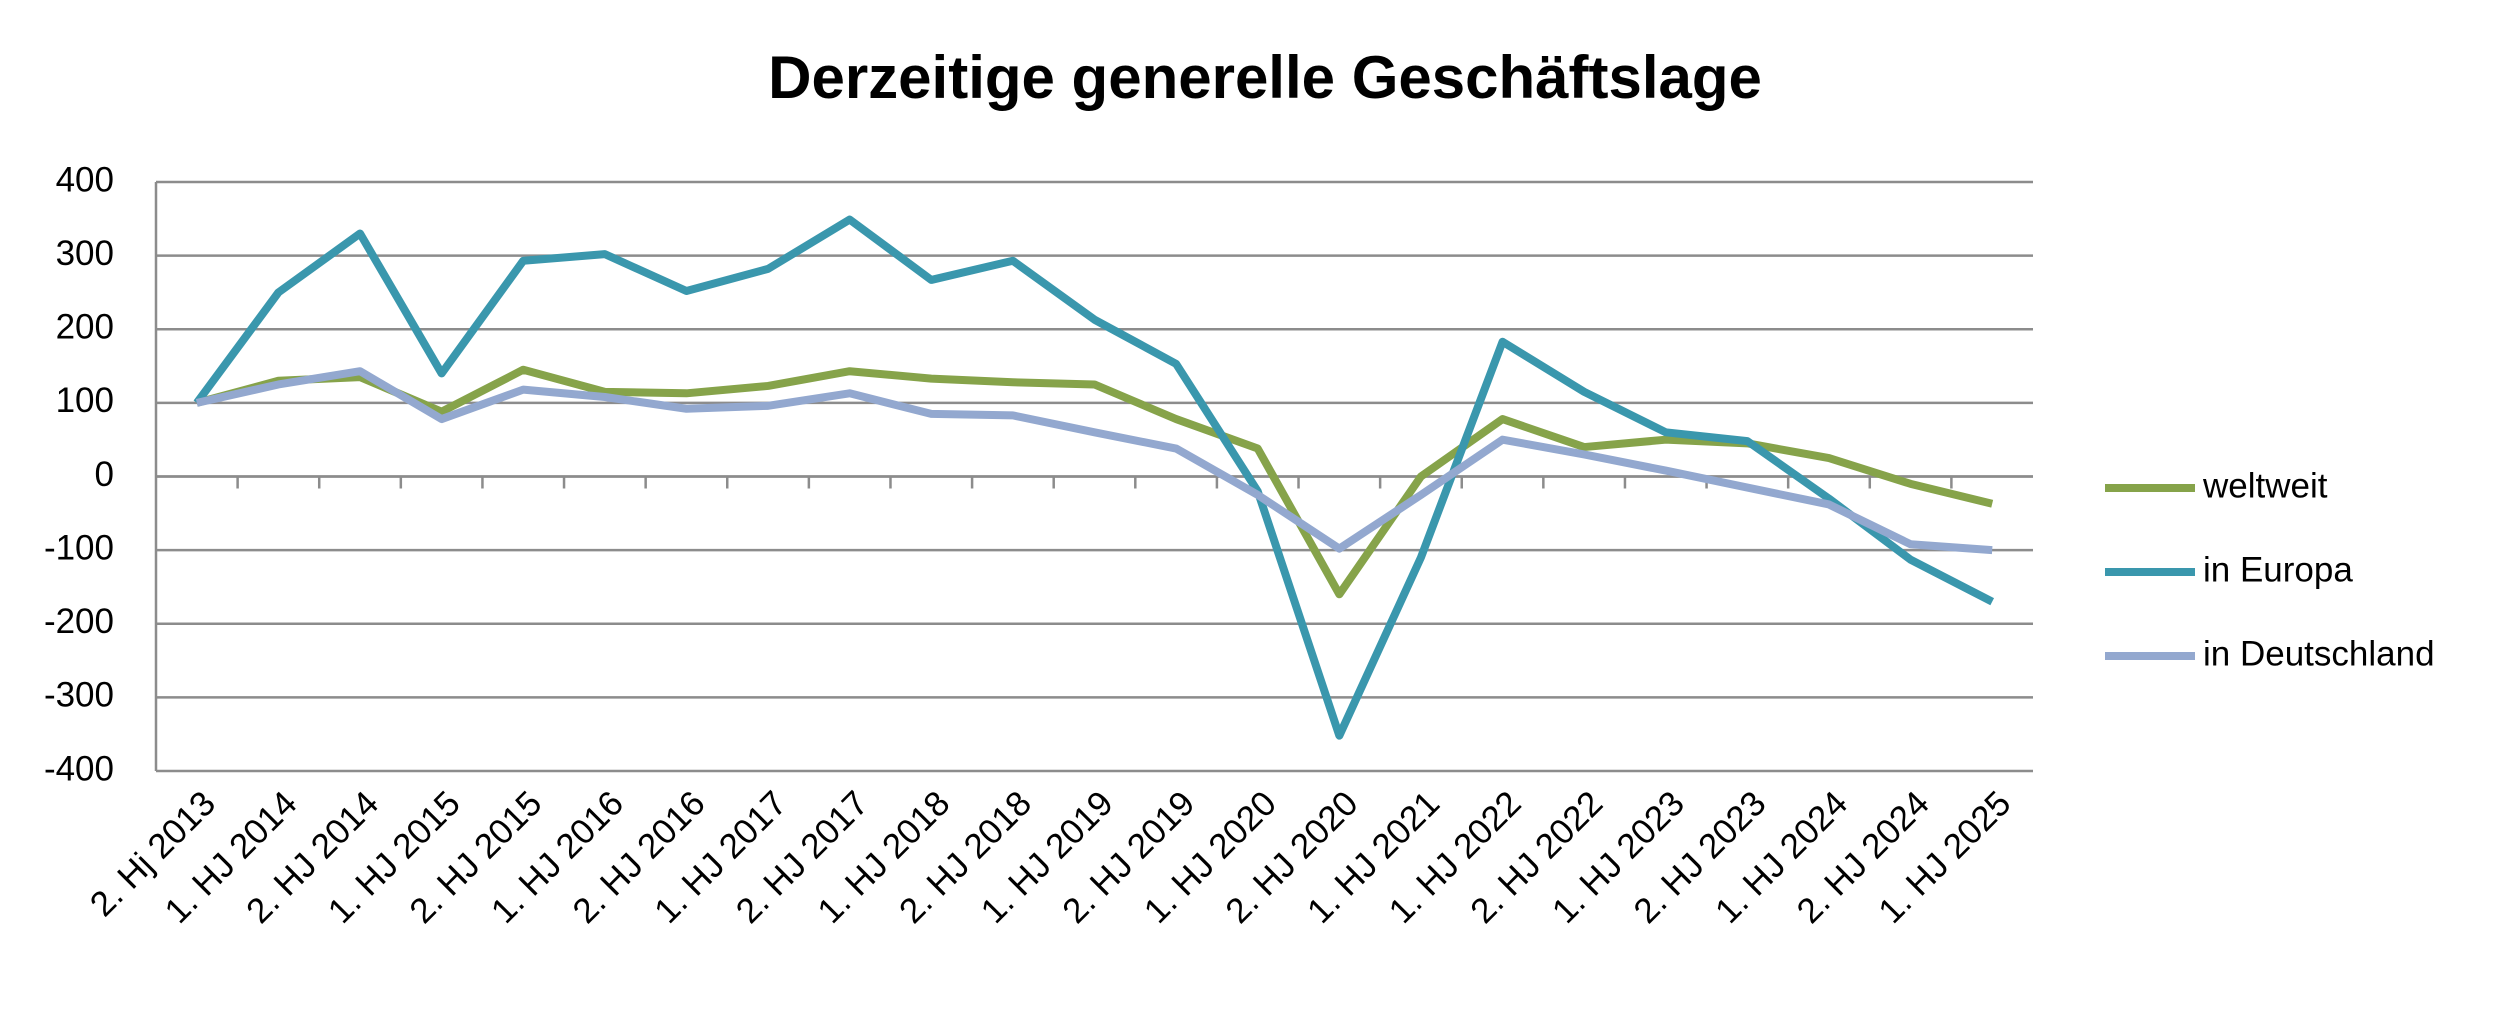 The height and width of the screenshot is (1009, 2516). I want to click on y-tick-label: 400, so click(85, 179).